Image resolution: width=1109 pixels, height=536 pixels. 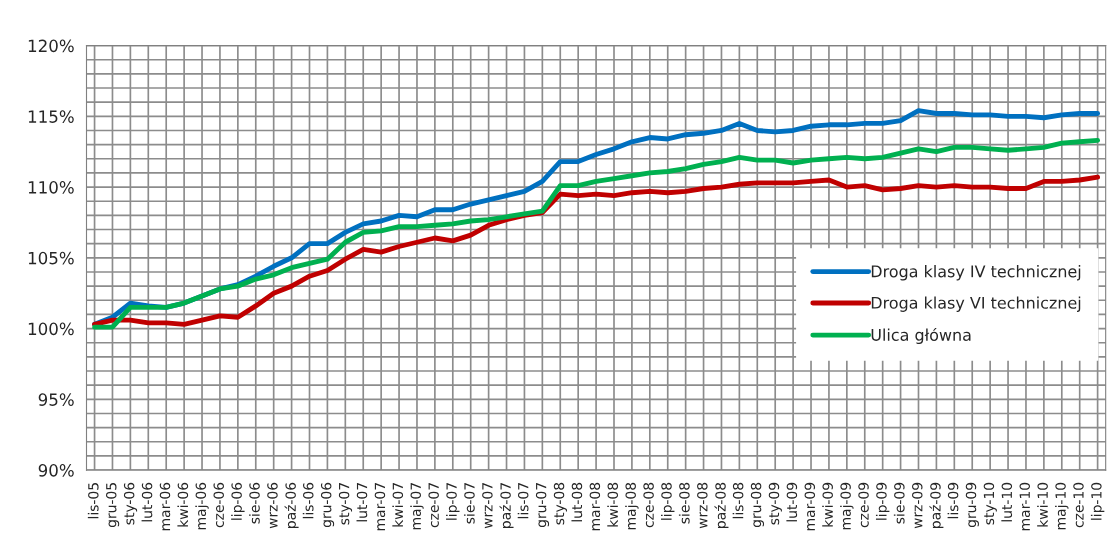 I want to click on x-tick-label: lis-07, so click(x=523, y=501).